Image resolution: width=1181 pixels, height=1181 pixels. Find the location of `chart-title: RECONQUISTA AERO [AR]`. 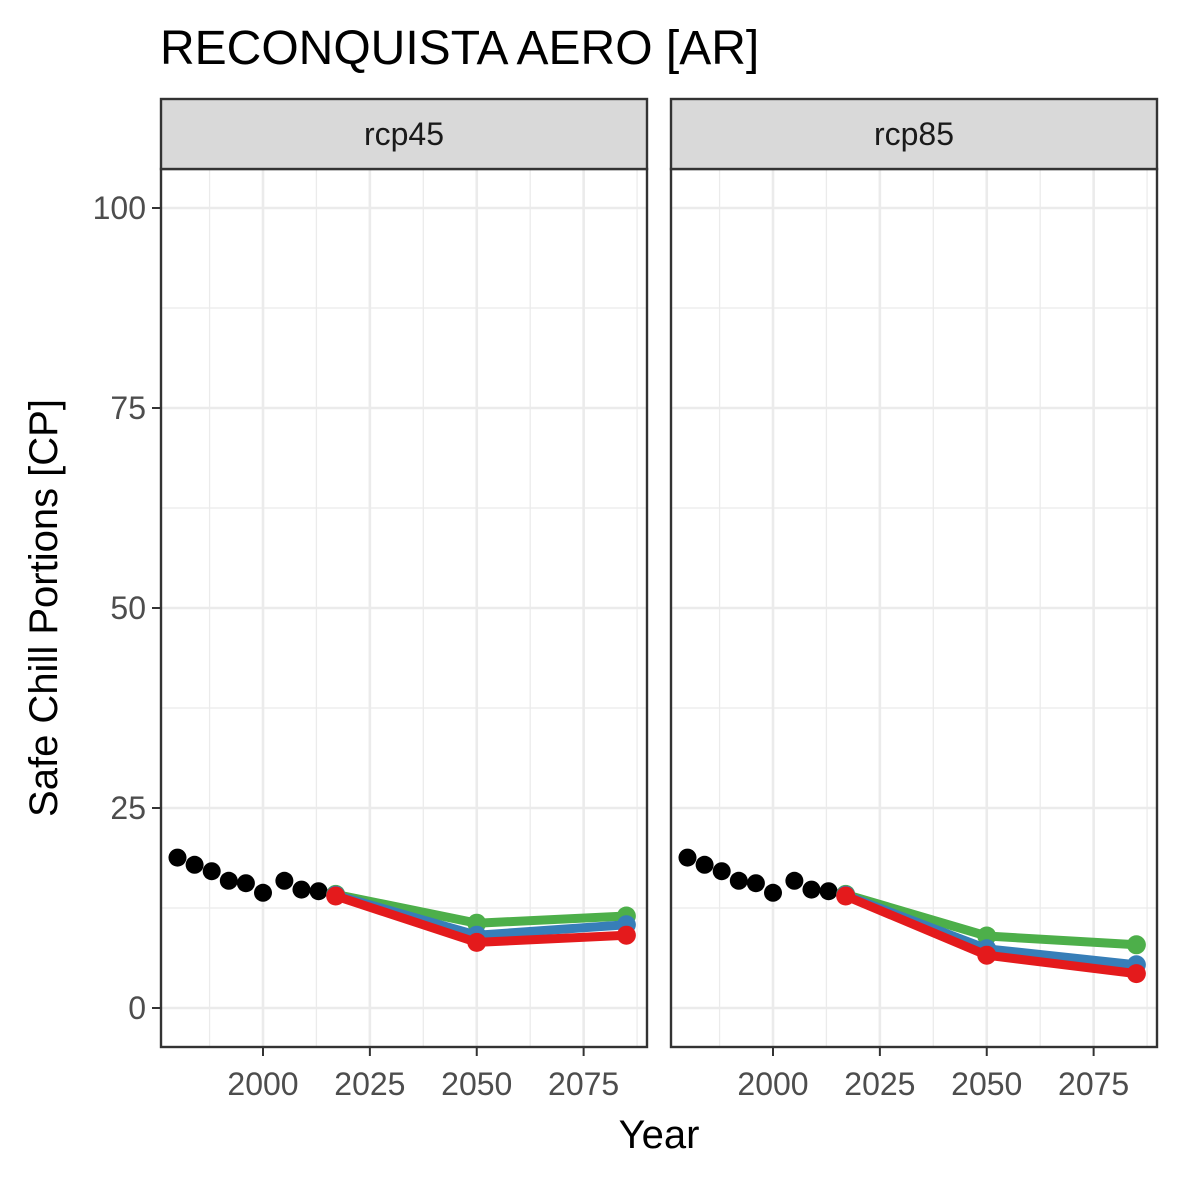

chart-title: RECONQUISTA AERO [AR] is located at coordinates (459, 48).